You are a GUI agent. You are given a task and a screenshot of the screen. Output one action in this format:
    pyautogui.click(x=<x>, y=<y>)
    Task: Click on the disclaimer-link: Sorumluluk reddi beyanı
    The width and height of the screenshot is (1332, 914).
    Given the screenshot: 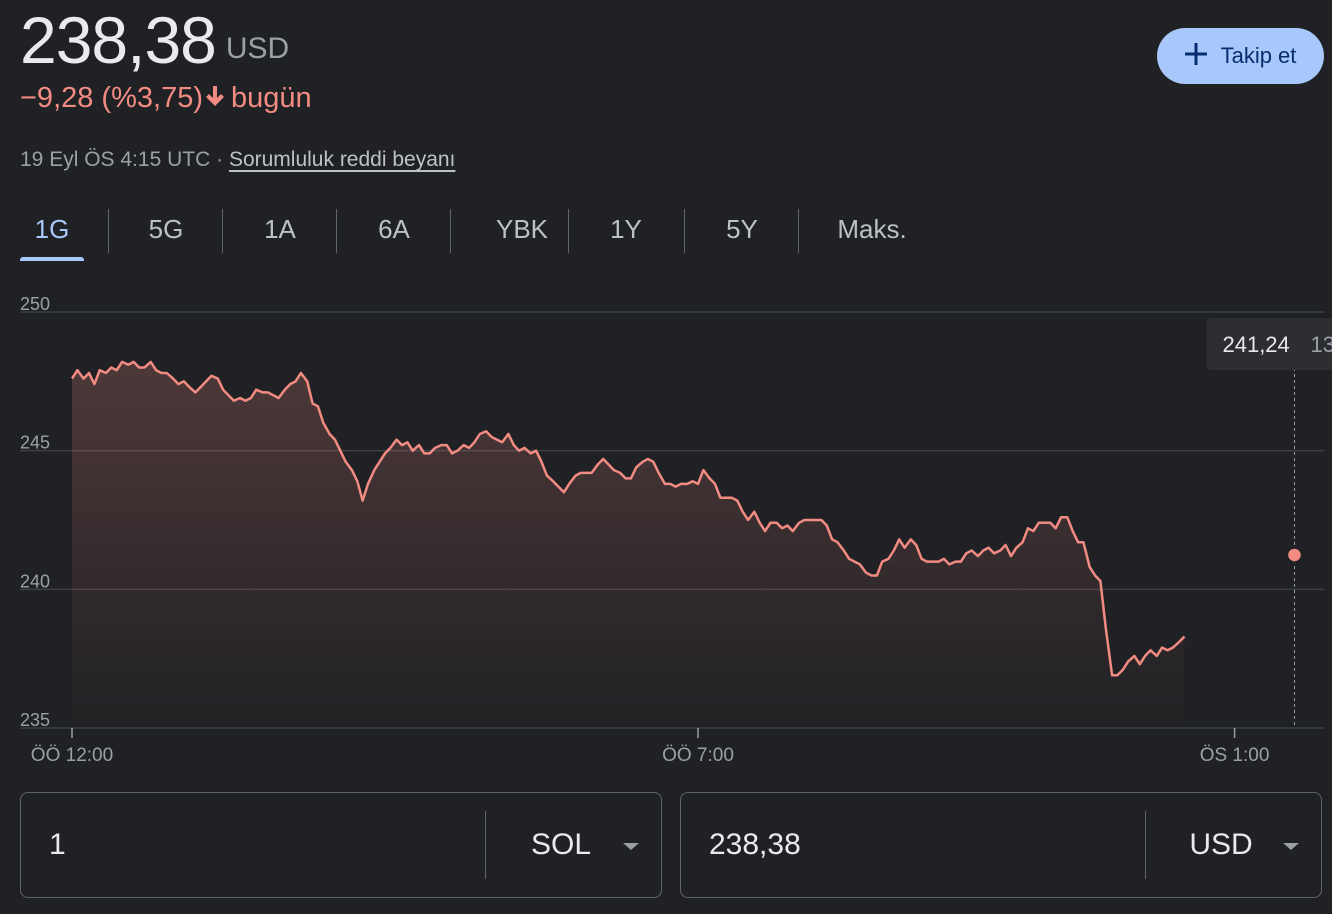 What is the action you would take?
    pyautogui.click(x=342, y=159)
    